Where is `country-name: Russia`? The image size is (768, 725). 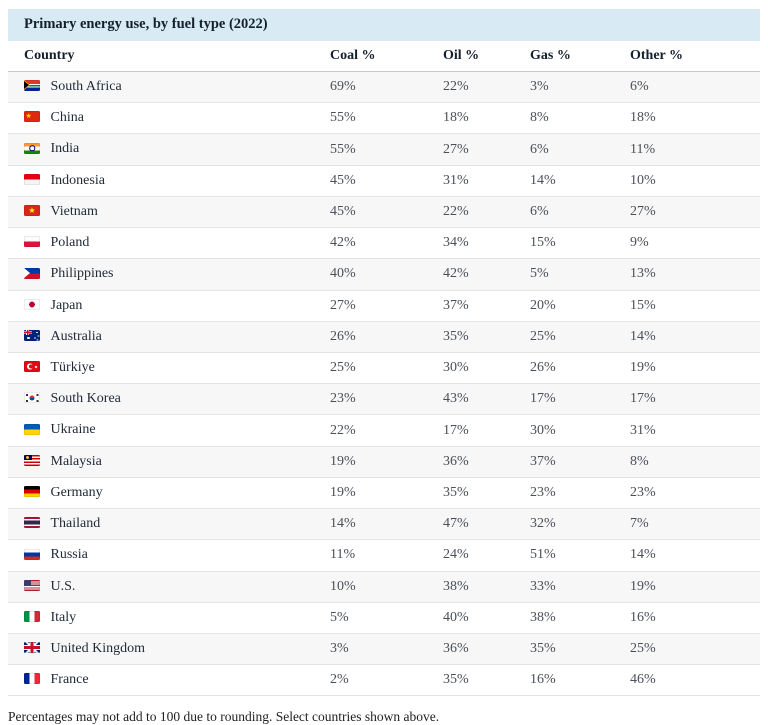 country-name: Russia is located at coordinates (69, 555).